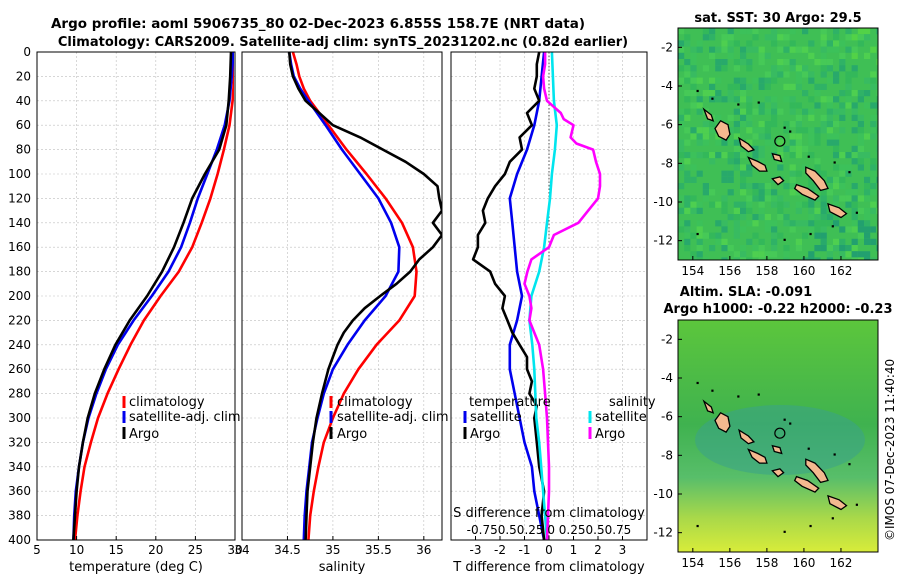 This screenshot has height=580, width=900. Describe the element at coordinates (155, 550) in the screenshot. I see `x-tick-label: 20` at that location.